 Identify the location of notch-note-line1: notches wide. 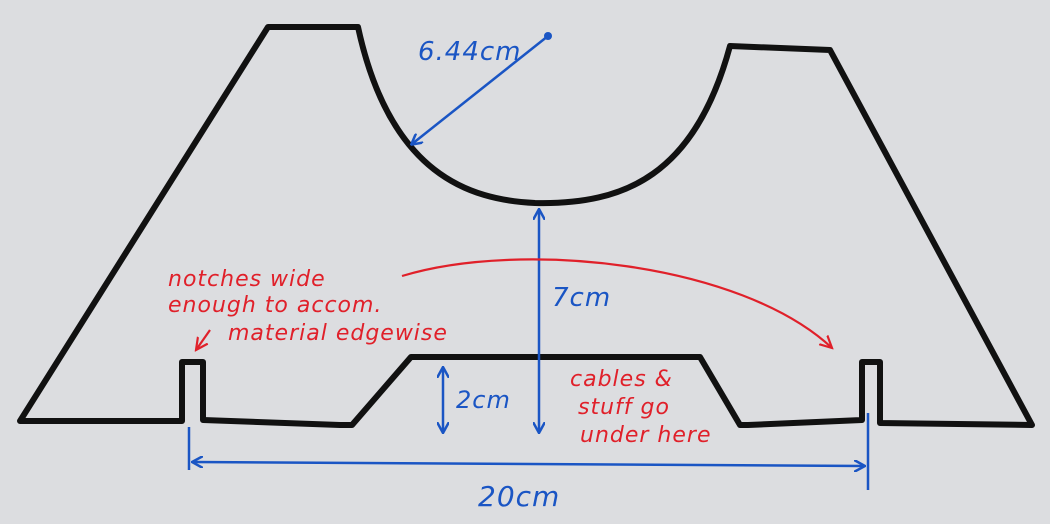
(247, 279).